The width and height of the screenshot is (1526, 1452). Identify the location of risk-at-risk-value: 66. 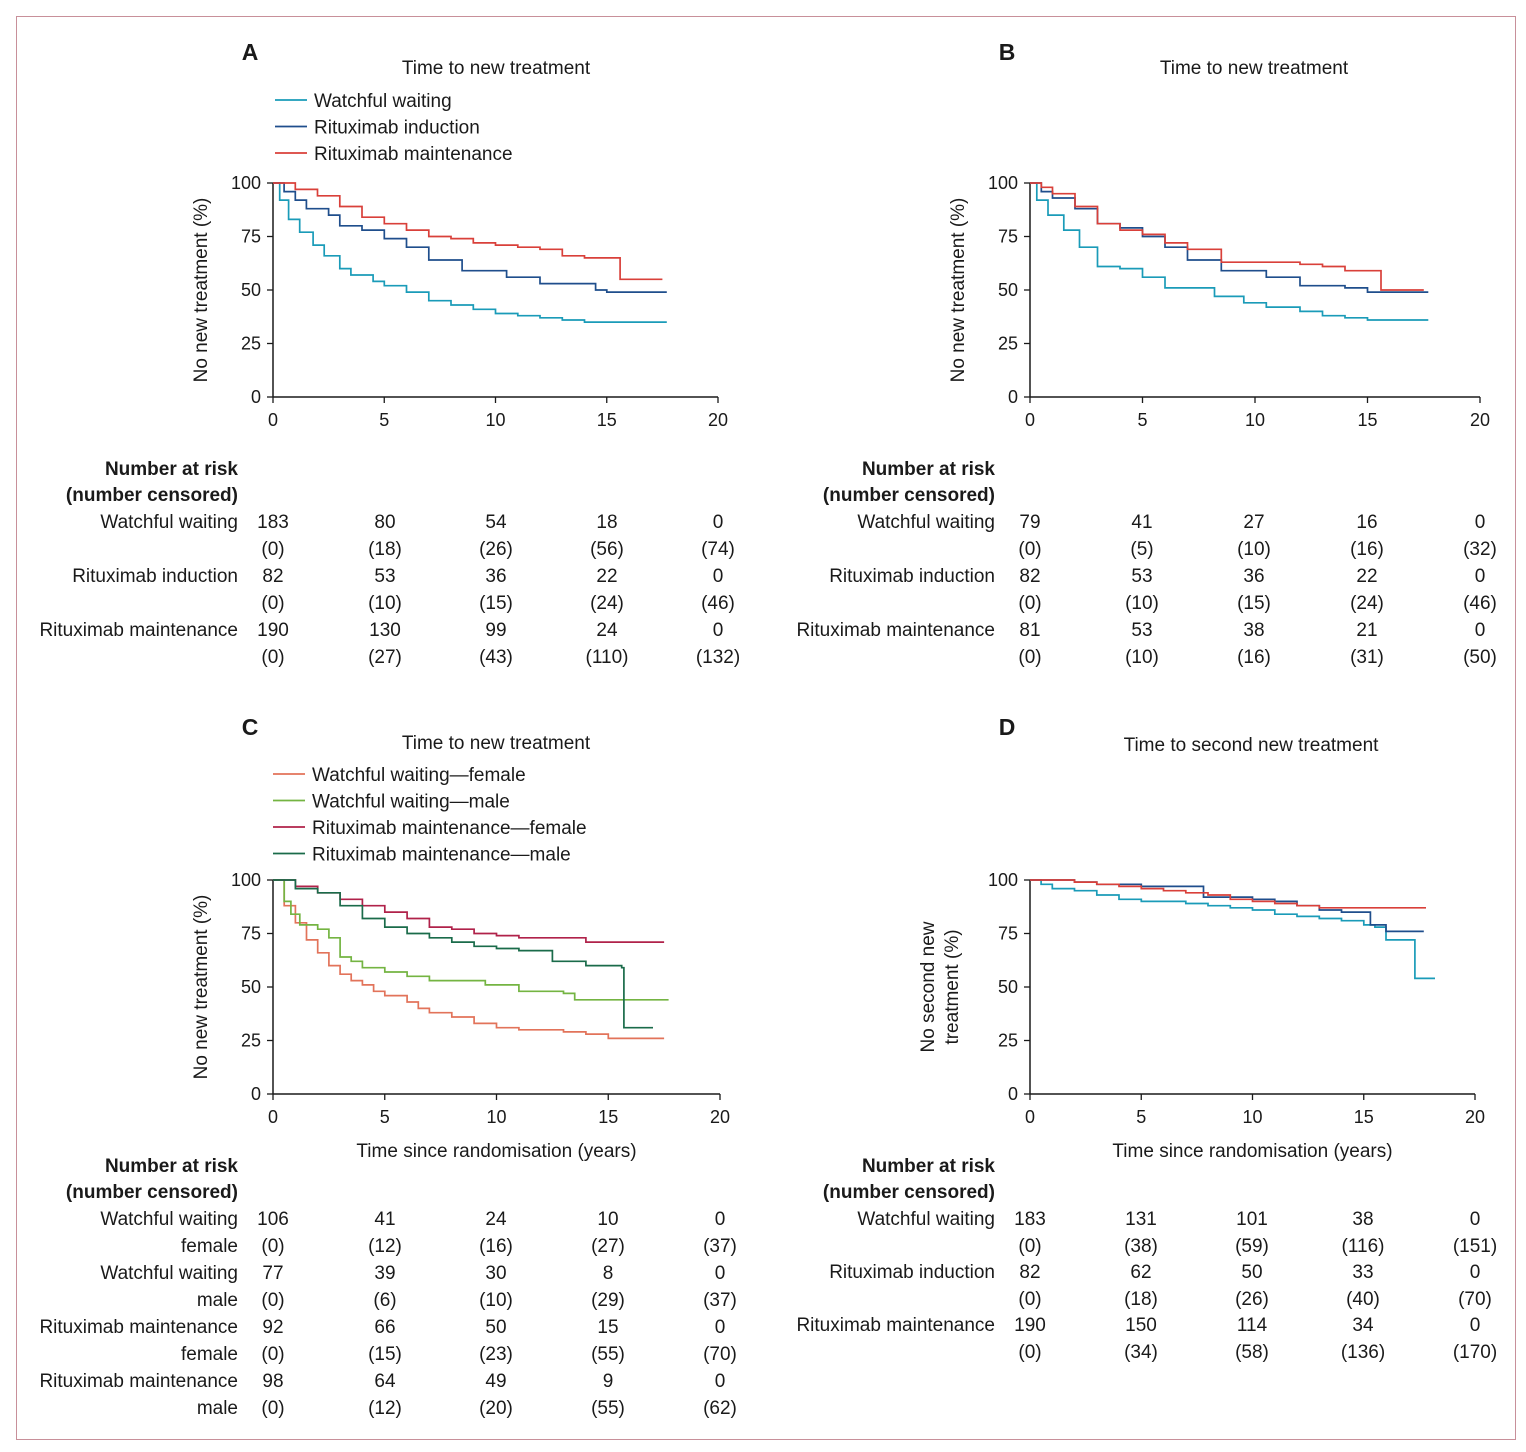
(384, 1327).